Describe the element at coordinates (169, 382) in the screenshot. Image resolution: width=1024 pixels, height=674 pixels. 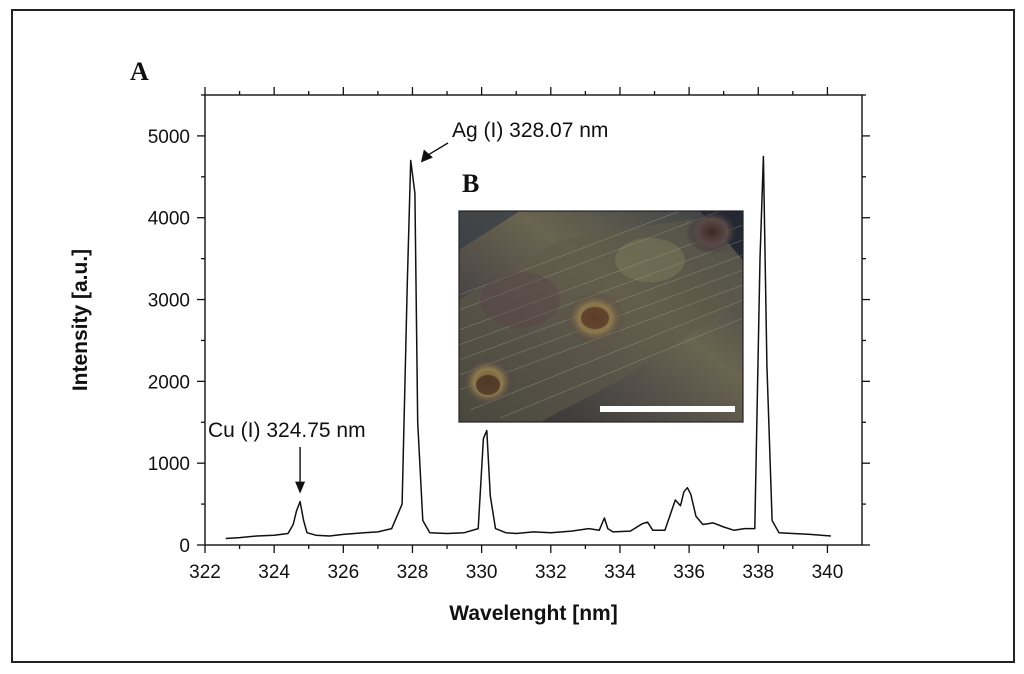
I see `y-tick-label: 2000` at that location.